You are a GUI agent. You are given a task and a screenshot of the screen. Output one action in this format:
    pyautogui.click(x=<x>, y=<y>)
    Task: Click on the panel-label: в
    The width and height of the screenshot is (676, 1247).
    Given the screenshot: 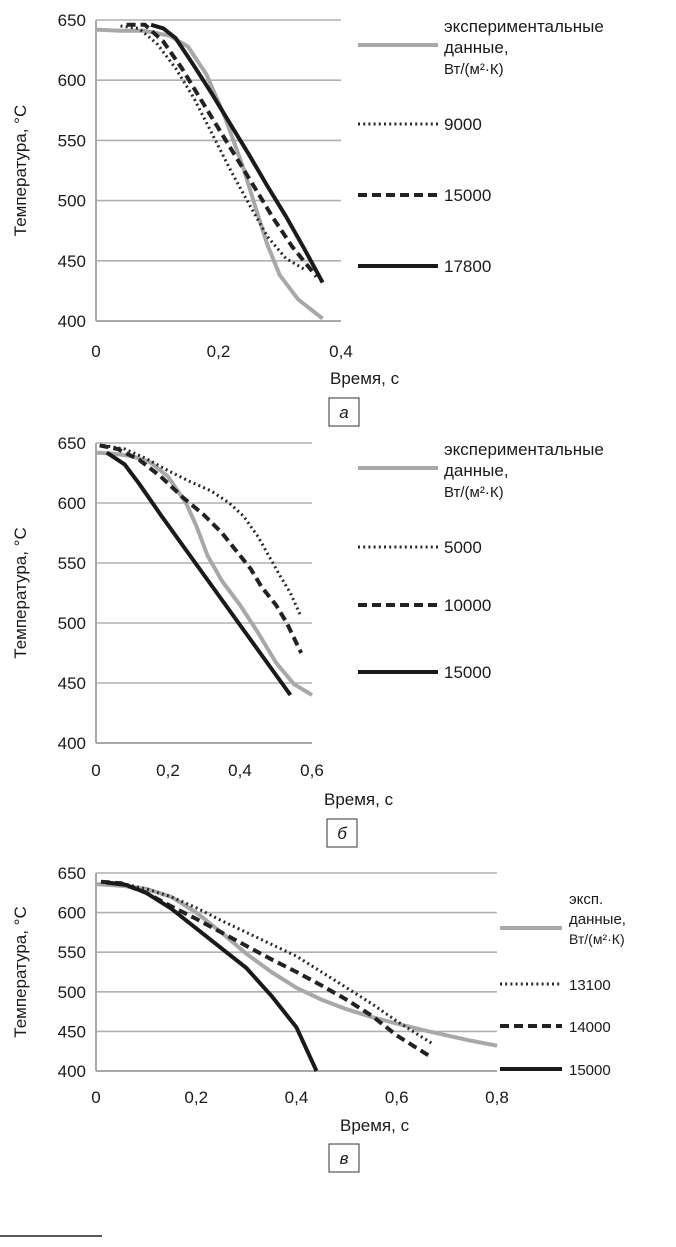 What is the action you would take?
    pyautogui.click(x=344, y=1158)
    